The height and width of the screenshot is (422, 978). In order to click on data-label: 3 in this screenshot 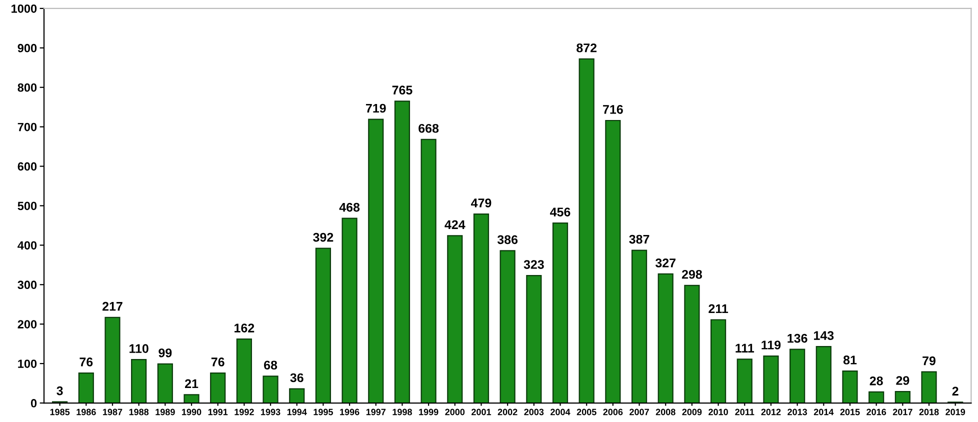, I will do `click(59, 391)`.